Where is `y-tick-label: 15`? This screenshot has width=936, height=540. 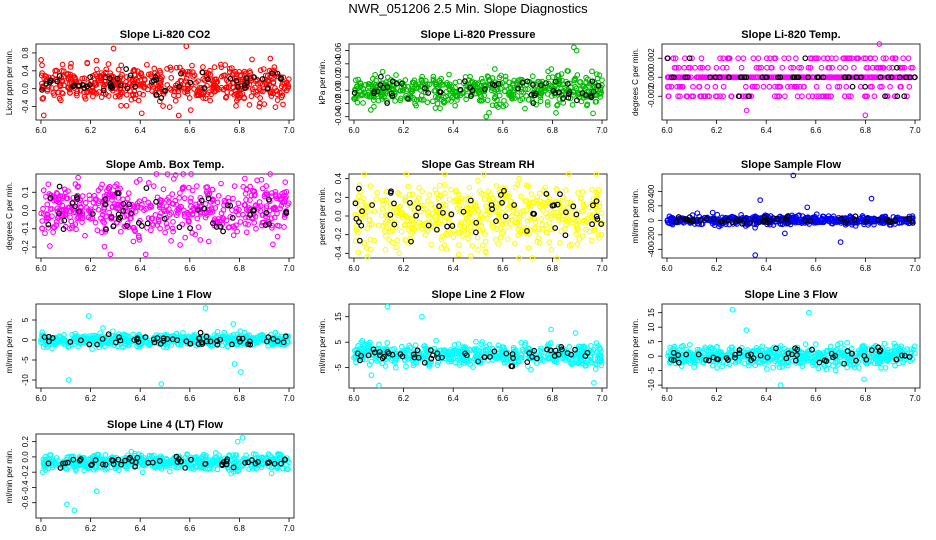 y-tick-label: 15 is located at coordinates (338, 316).